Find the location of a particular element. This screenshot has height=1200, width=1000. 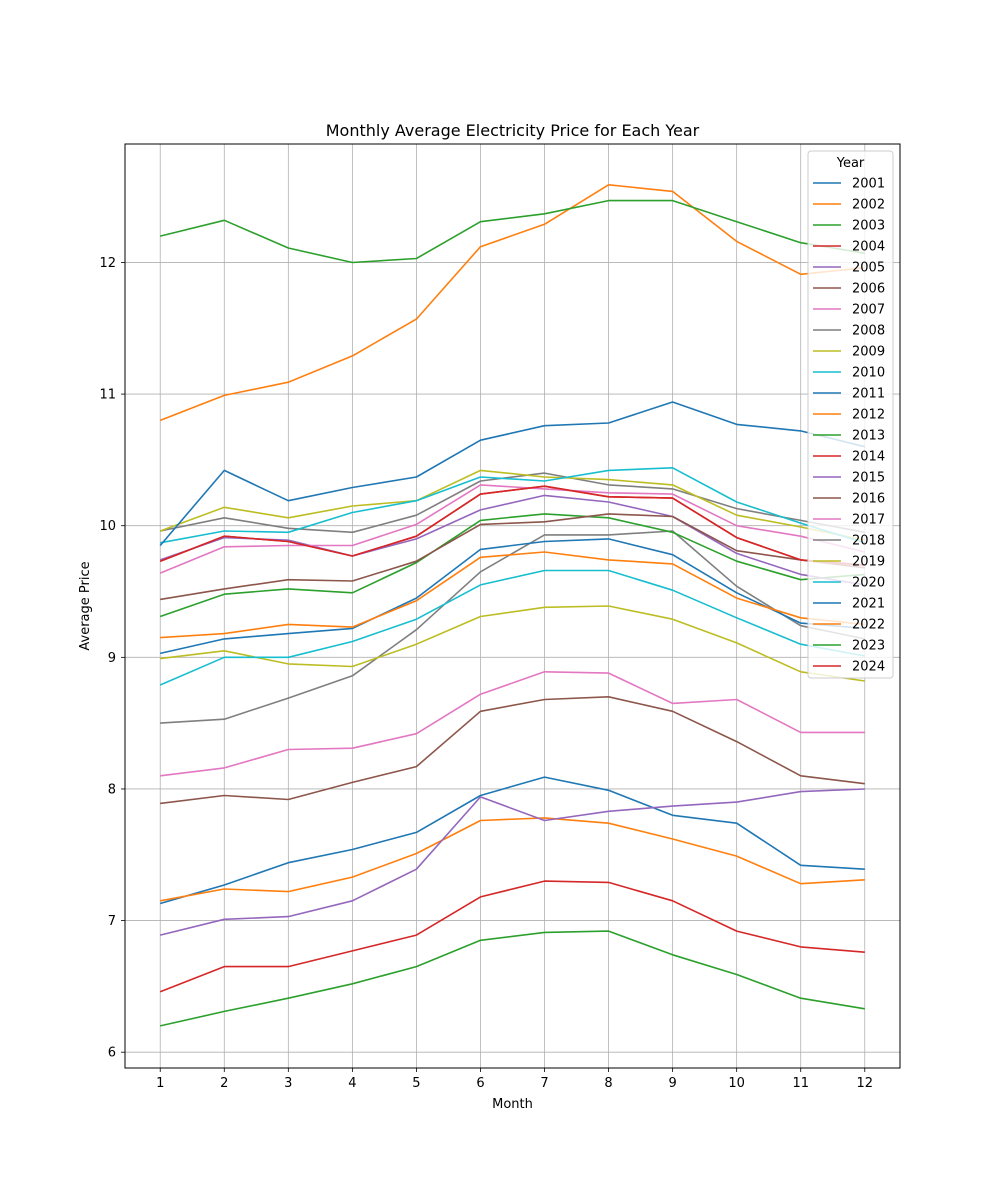

legend-item-2020: 2020 is located at coordinates (849, 583).